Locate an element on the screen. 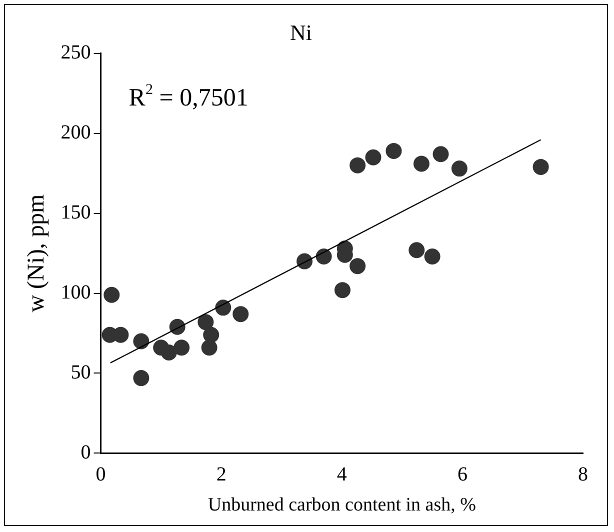 This screenshot has height=532, width=614. y-tick-label: 0 is located at coordinates (85, 452).